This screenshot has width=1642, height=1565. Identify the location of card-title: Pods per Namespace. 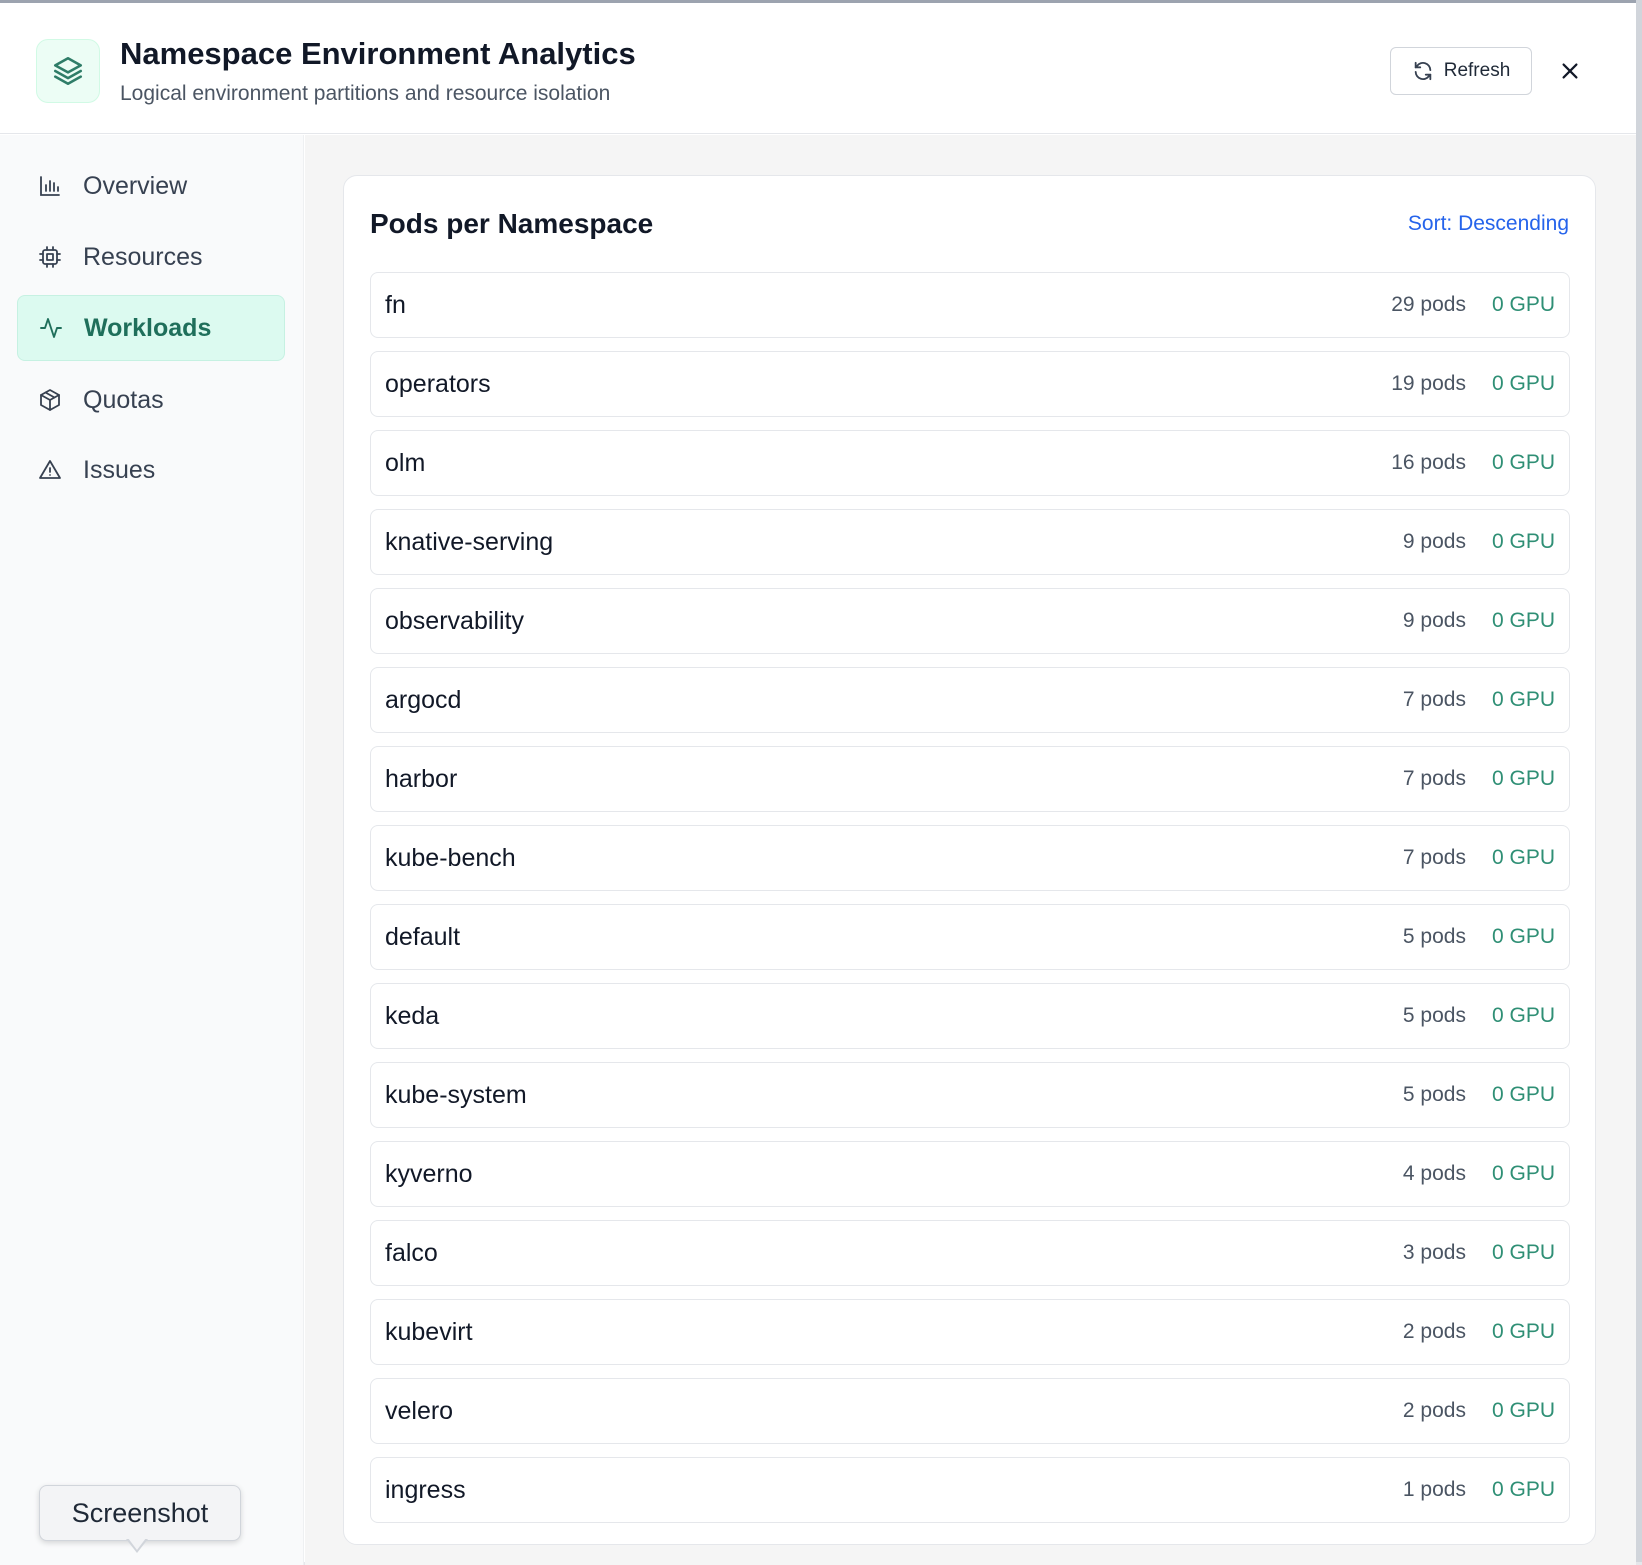
(512, 223).